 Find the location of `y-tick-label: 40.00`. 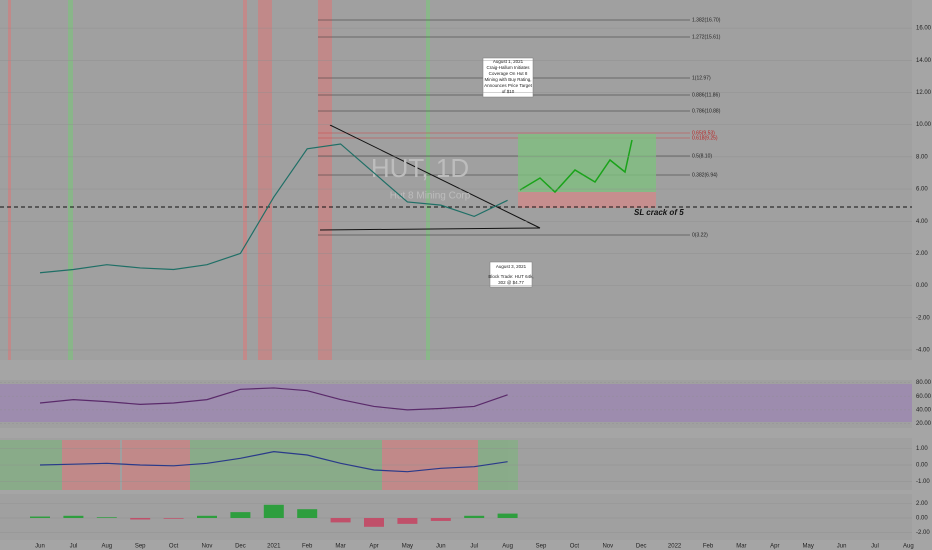

y-tick-label: 40.00 is located at coordinates (924, 410).